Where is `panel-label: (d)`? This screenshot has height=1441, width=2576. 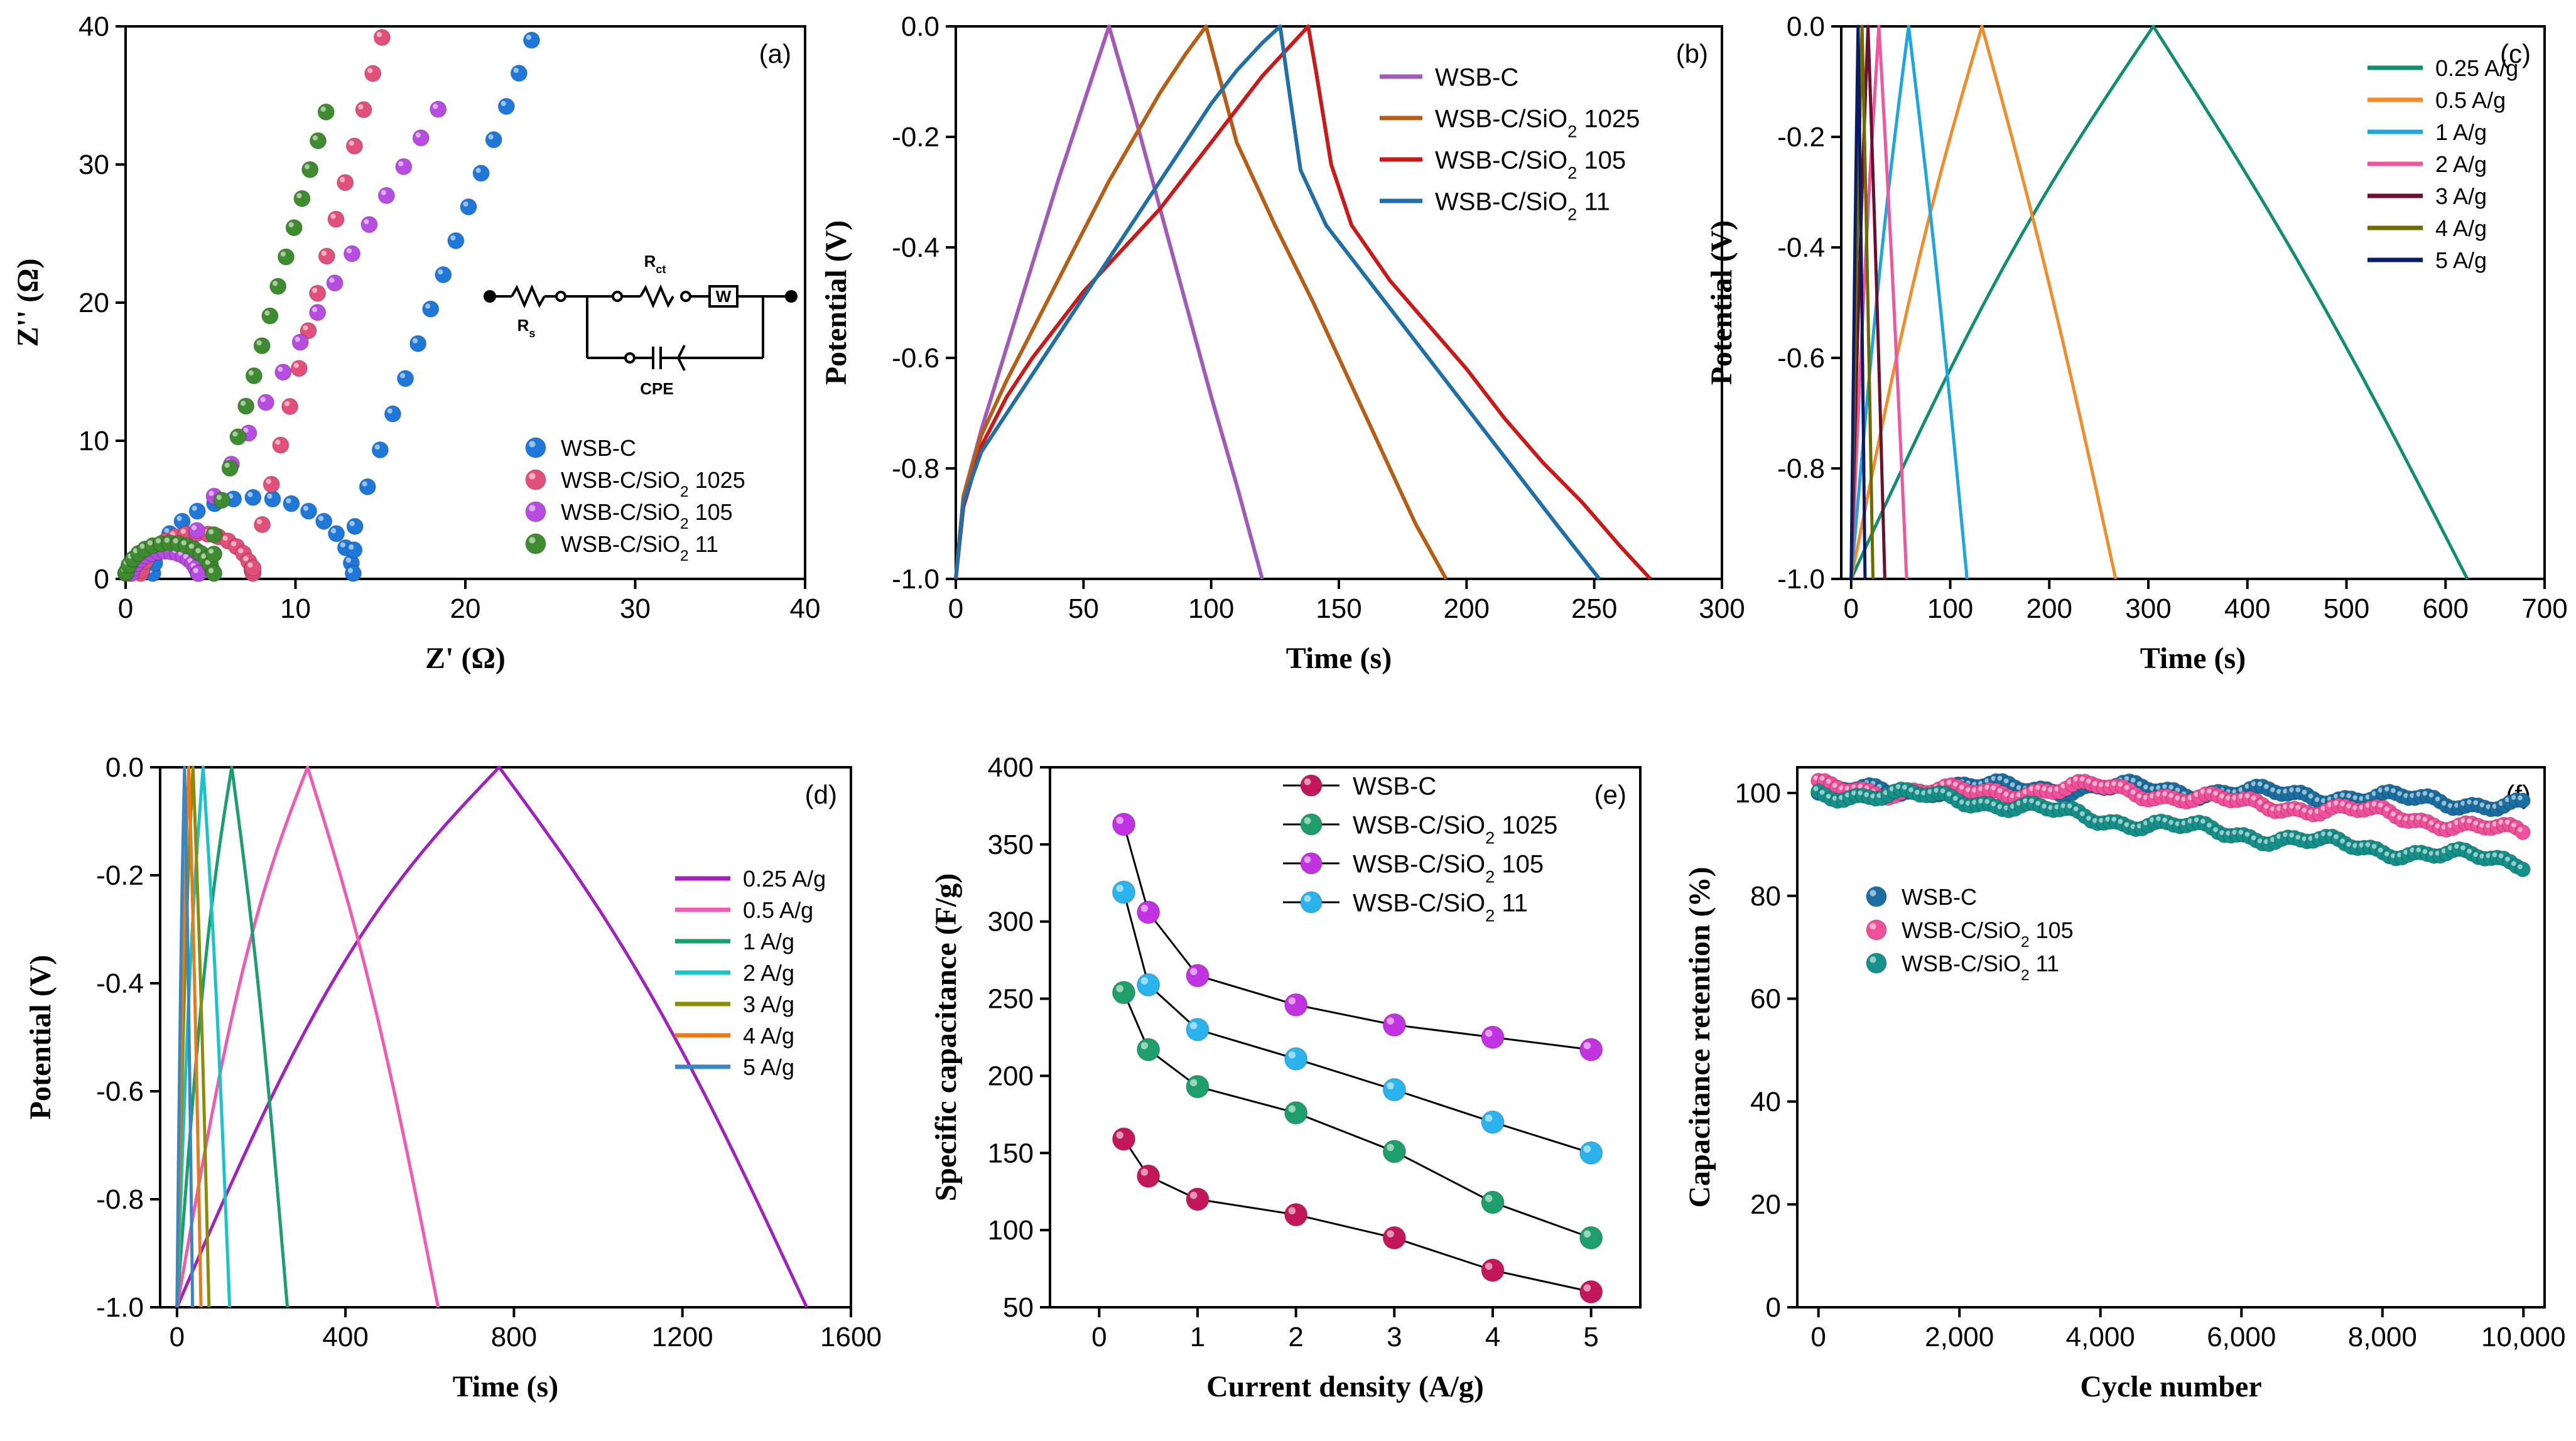 panel-label: (d) is located at coordinates (821, 794).